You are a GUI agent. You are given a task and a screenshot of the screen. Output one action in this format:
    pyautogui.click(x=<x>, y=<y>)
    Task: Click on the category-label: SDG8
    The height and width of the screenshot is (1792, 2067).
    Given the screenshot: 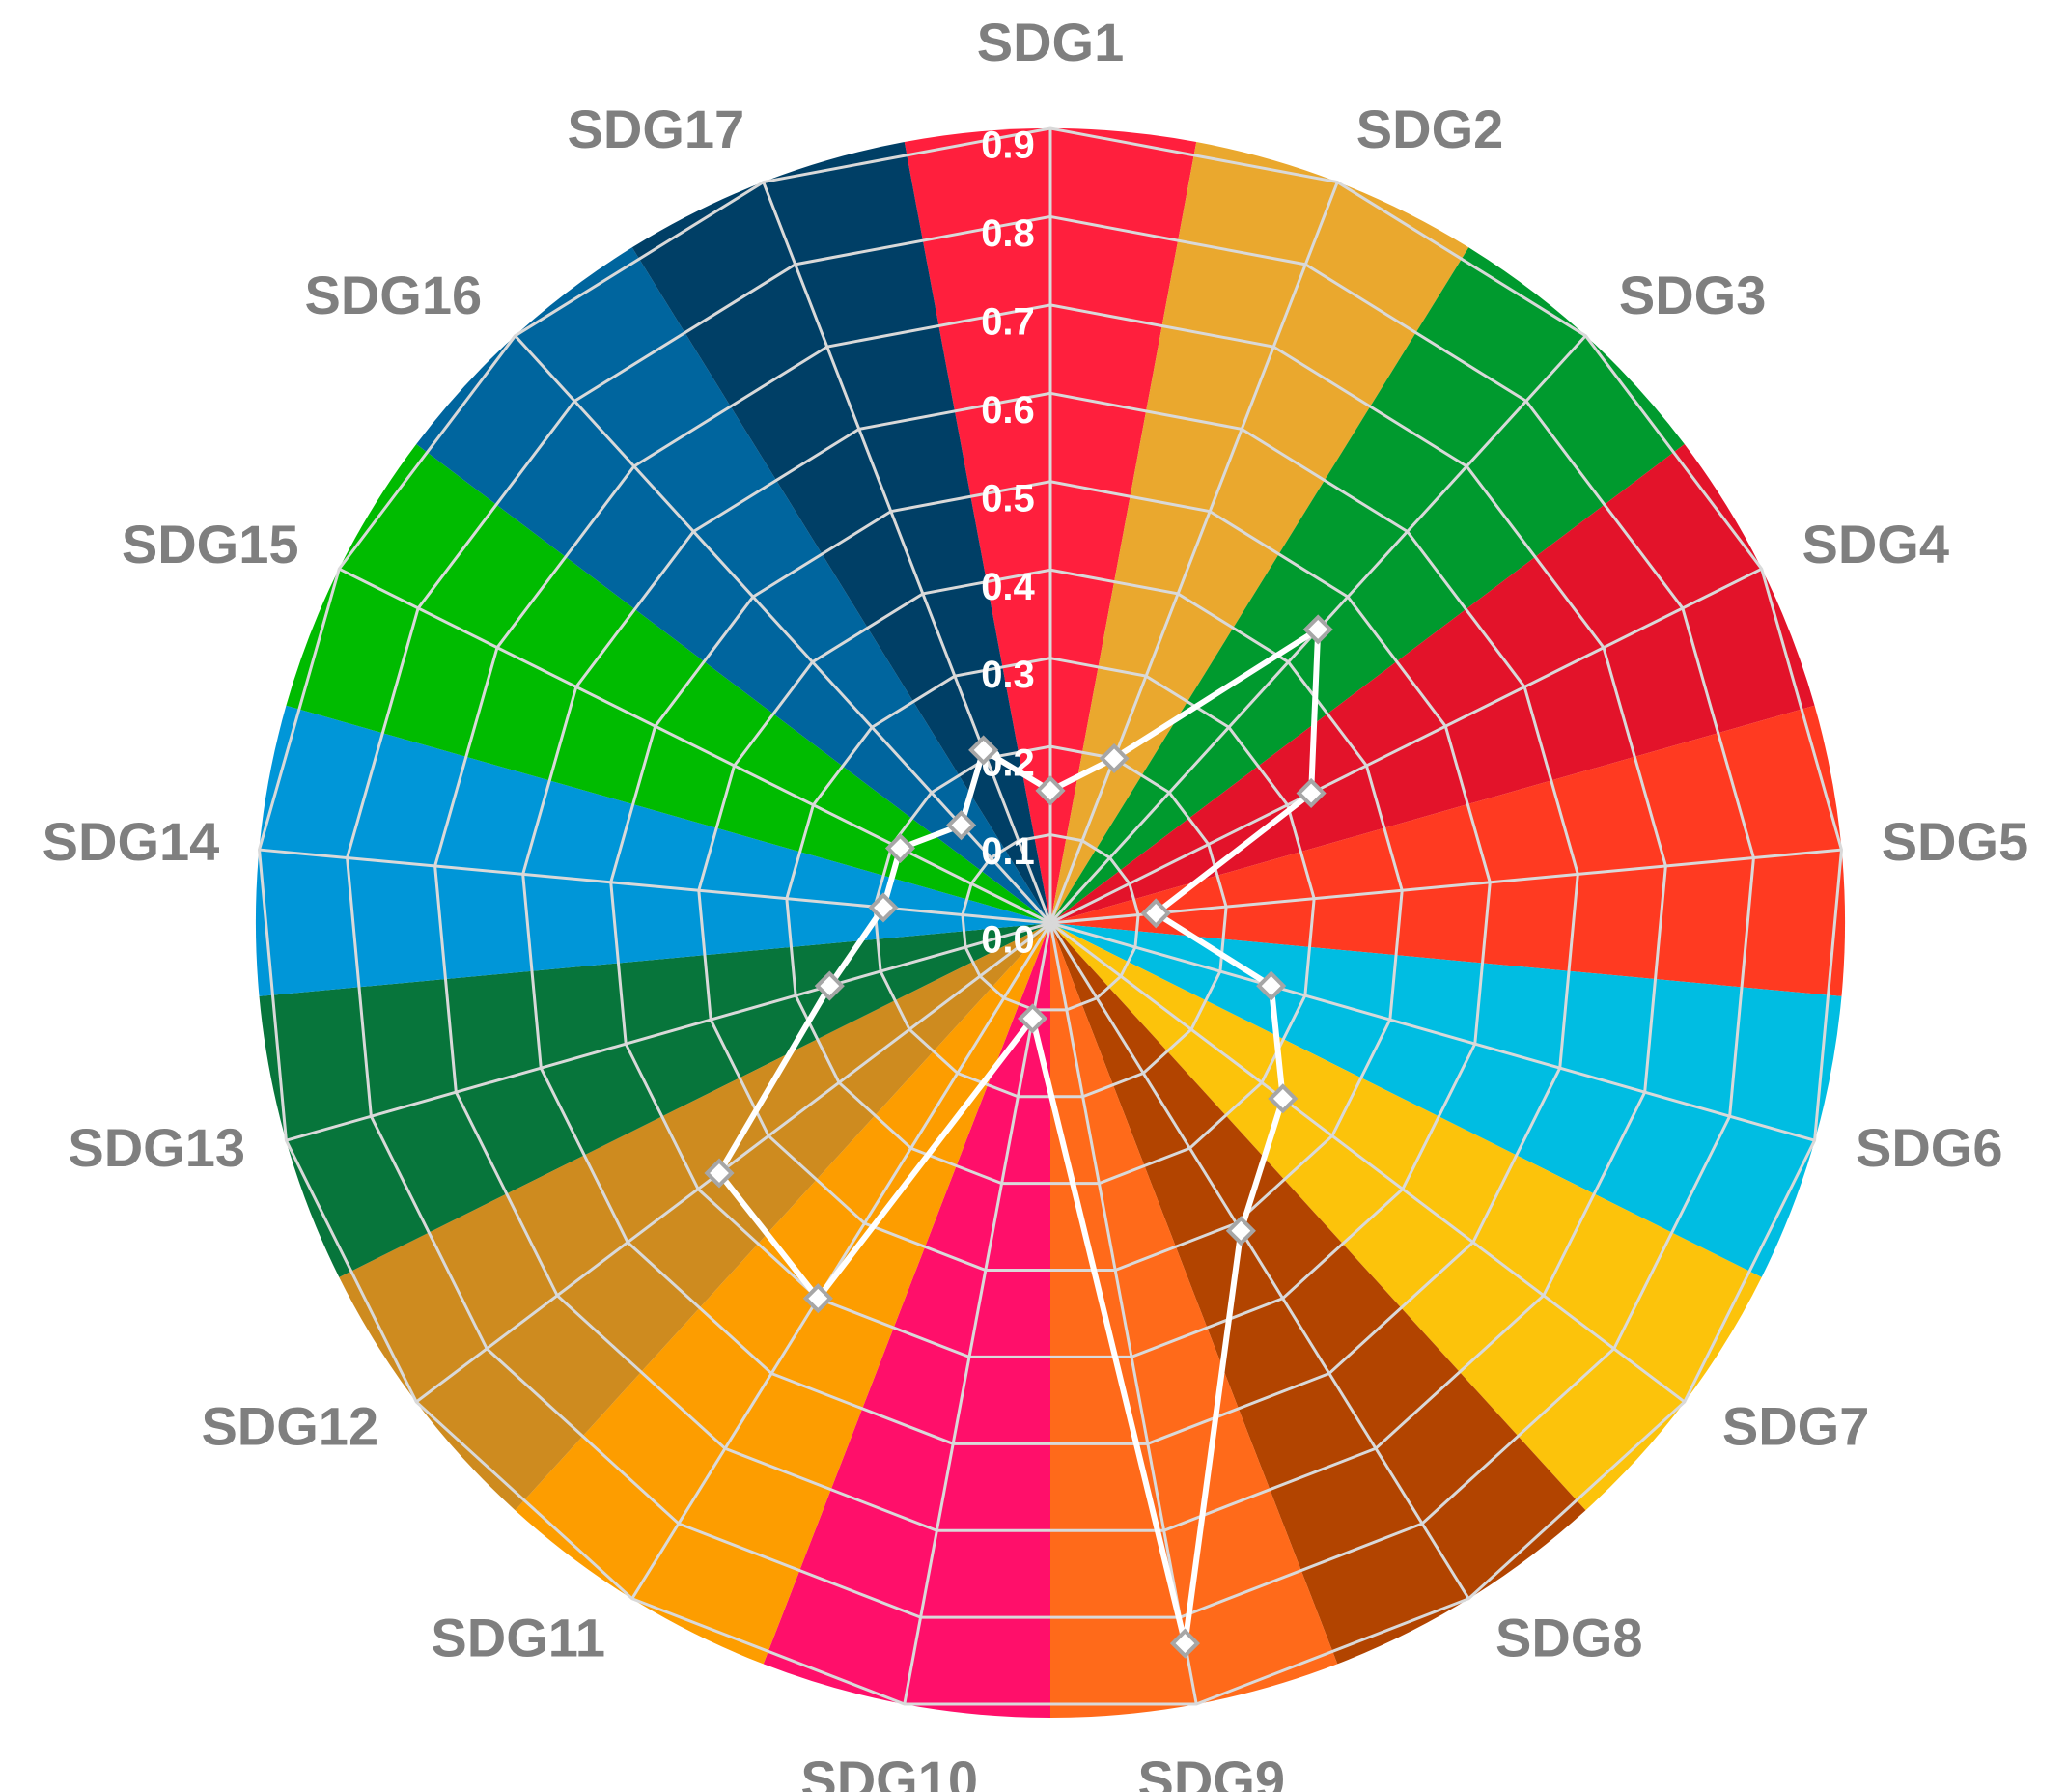 What is the action you would take?
    pyautogui.click(x=1569, y=1637)
    